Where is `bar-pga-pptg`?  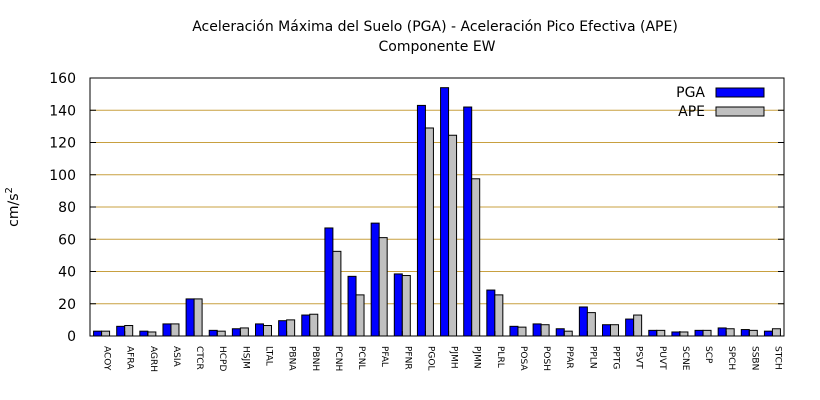 bar-pga-pptg is located at coordinates (606, 330).